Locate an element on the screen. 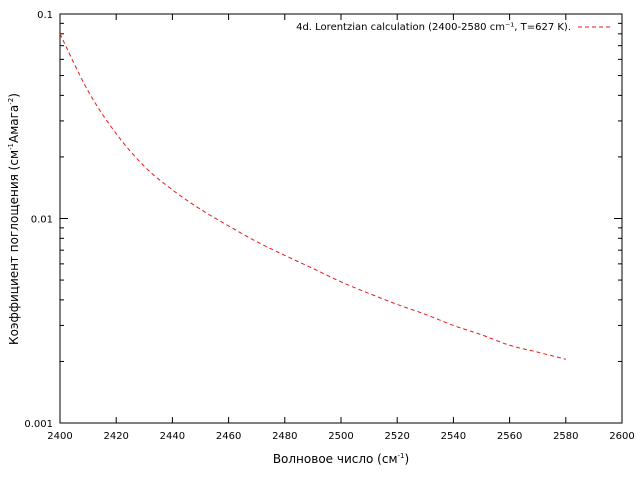 This screenshot has height=480, width=640. x-tick-label: 2520 is located at coordinates (396, 436).